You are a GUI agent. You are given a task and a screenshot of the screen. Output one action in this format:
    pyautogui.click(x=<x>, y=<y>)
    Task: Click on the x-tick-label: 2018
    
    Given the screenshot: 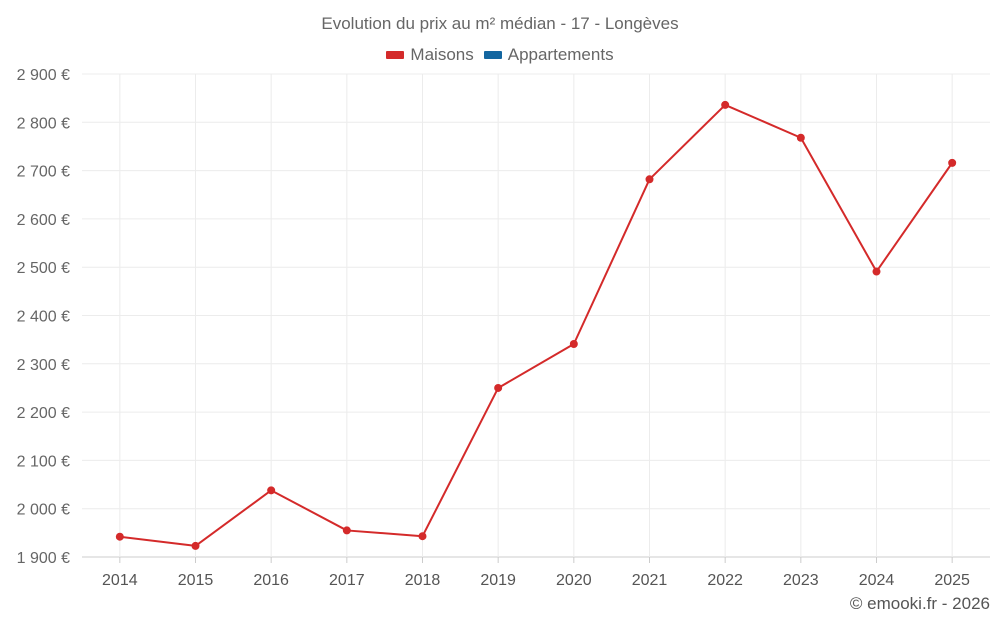 What is the action you would take?
    pyautogui.click(x=423, y=580)
    